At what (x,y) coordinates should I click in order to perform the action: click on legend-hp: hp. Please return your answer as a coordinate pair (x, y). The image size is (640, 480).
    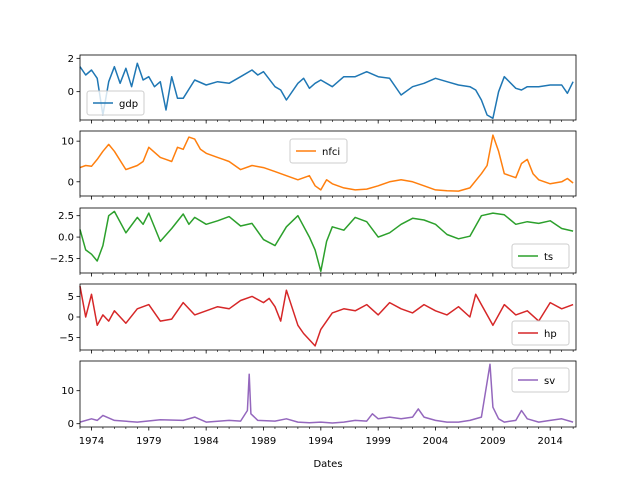
    Looking at the image, I should click on (540, 333).